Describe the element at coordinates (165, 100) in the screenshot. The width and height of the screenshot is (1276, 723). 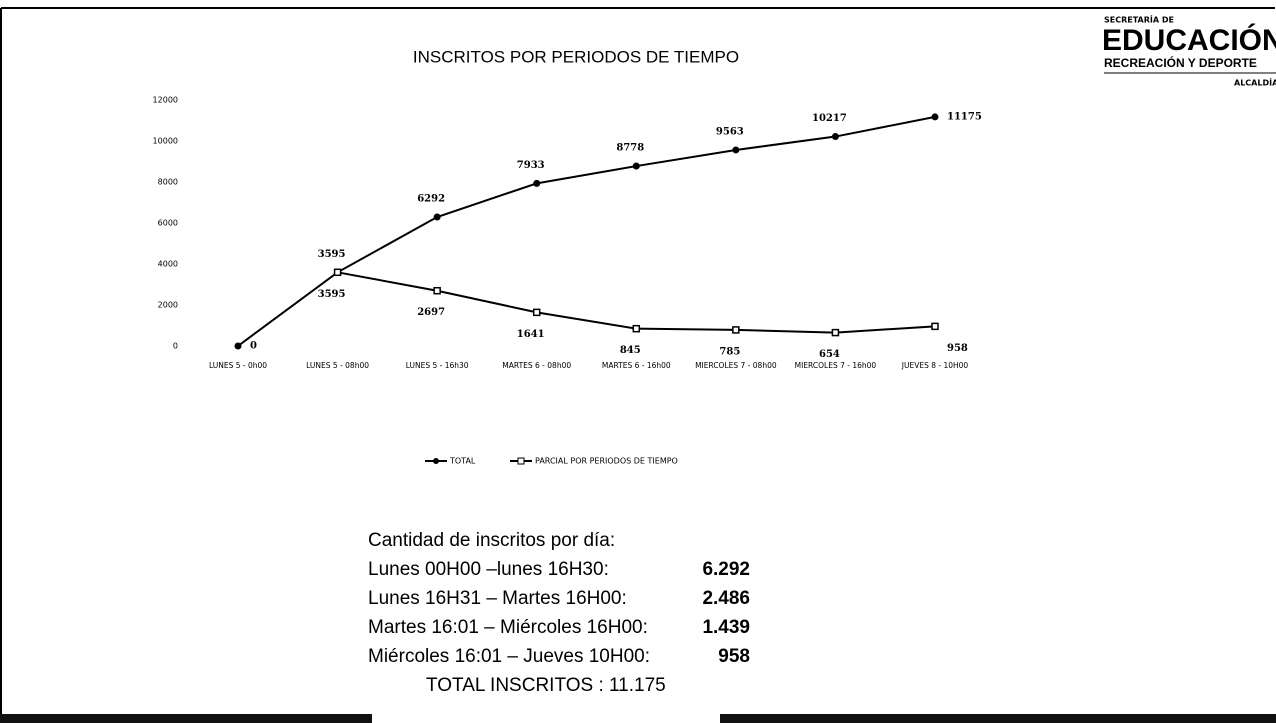
I see `y-tick-label: 12000` at that location.